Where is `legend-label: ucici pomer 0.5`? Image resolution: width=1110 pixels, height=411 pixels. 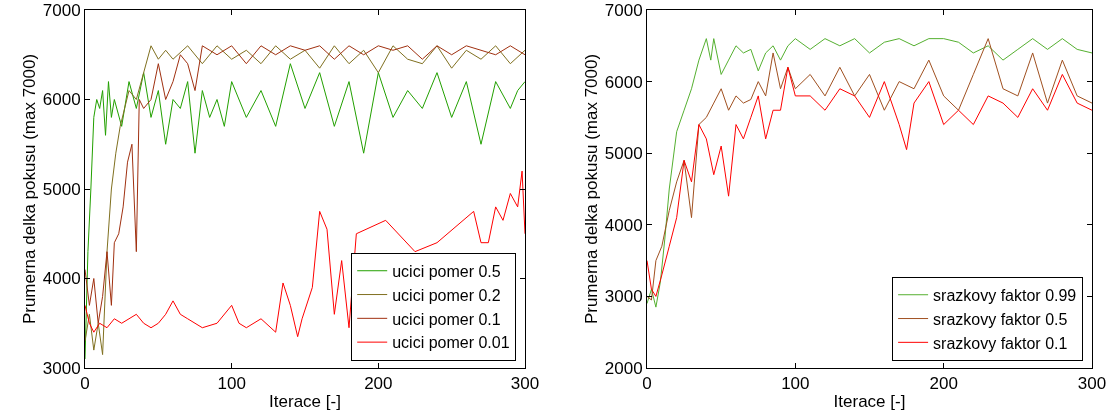 legend-label: ucici pomer 0.5 is located at coordinates (446, 271).